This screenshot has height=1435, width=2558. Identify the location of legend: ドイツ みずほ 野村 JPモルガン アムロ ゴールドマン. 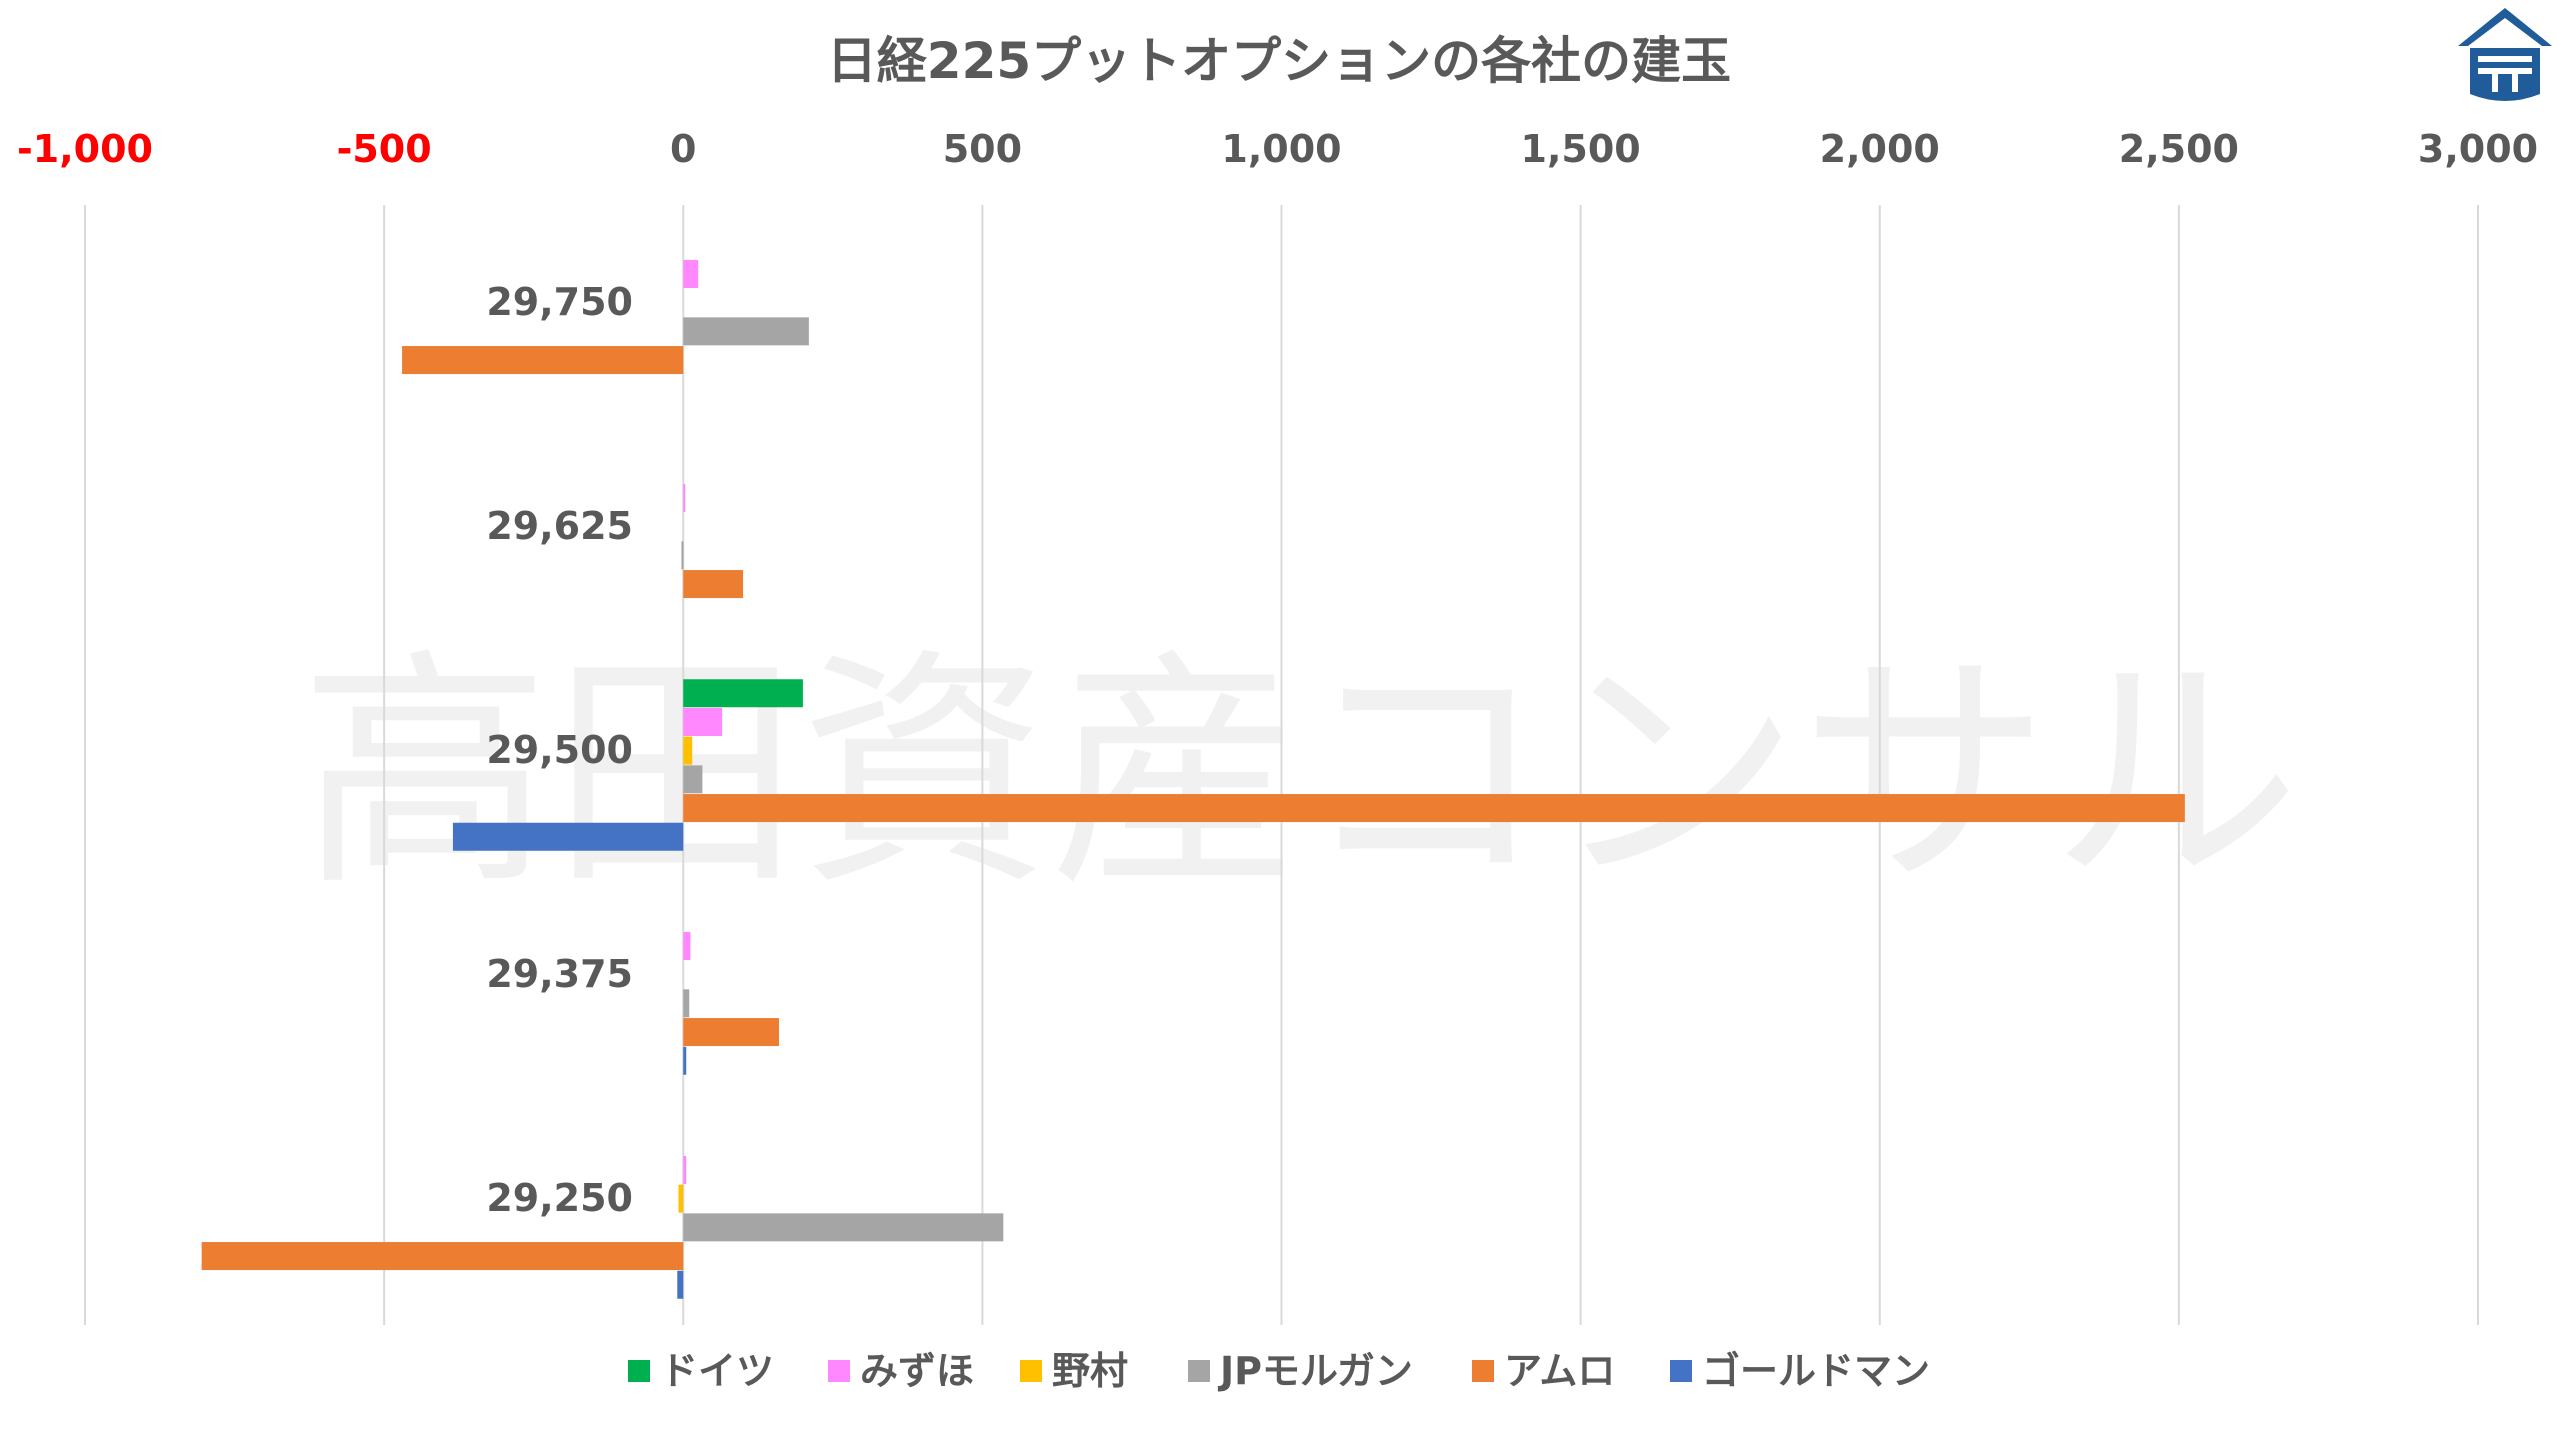
(1279, 1371).